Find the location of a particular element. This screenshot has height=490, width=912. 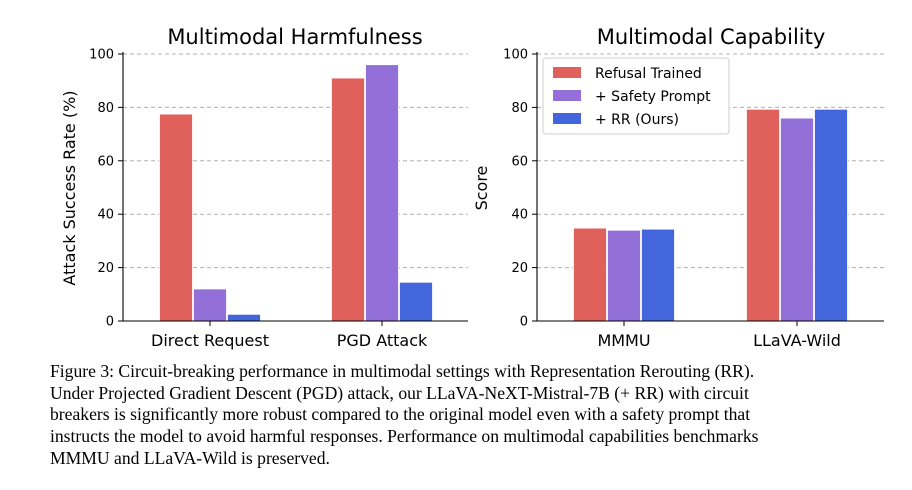

legend-swatch-refusal-trained is located at coordinates (567, 72).